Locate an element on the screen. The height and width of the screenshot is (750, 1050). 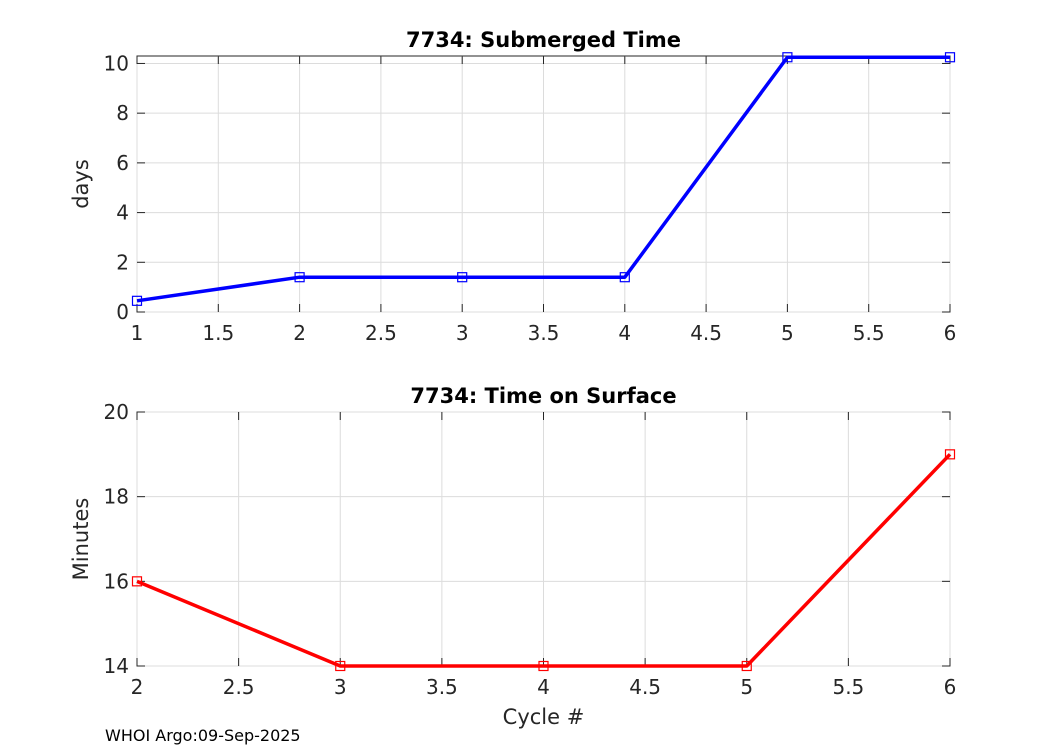
chart-title: 7734: Time on Surface is located at coordinates (543, 396).